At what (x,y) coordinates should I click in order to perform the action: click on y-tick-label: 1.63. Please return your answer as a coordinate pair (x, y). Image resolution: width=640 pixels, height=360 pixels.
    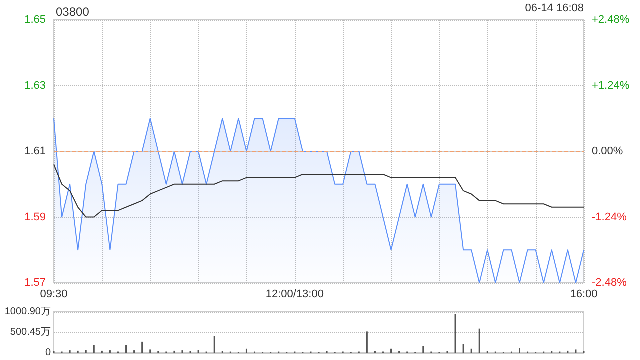
    Looking at the image, I should click on (35, 86).